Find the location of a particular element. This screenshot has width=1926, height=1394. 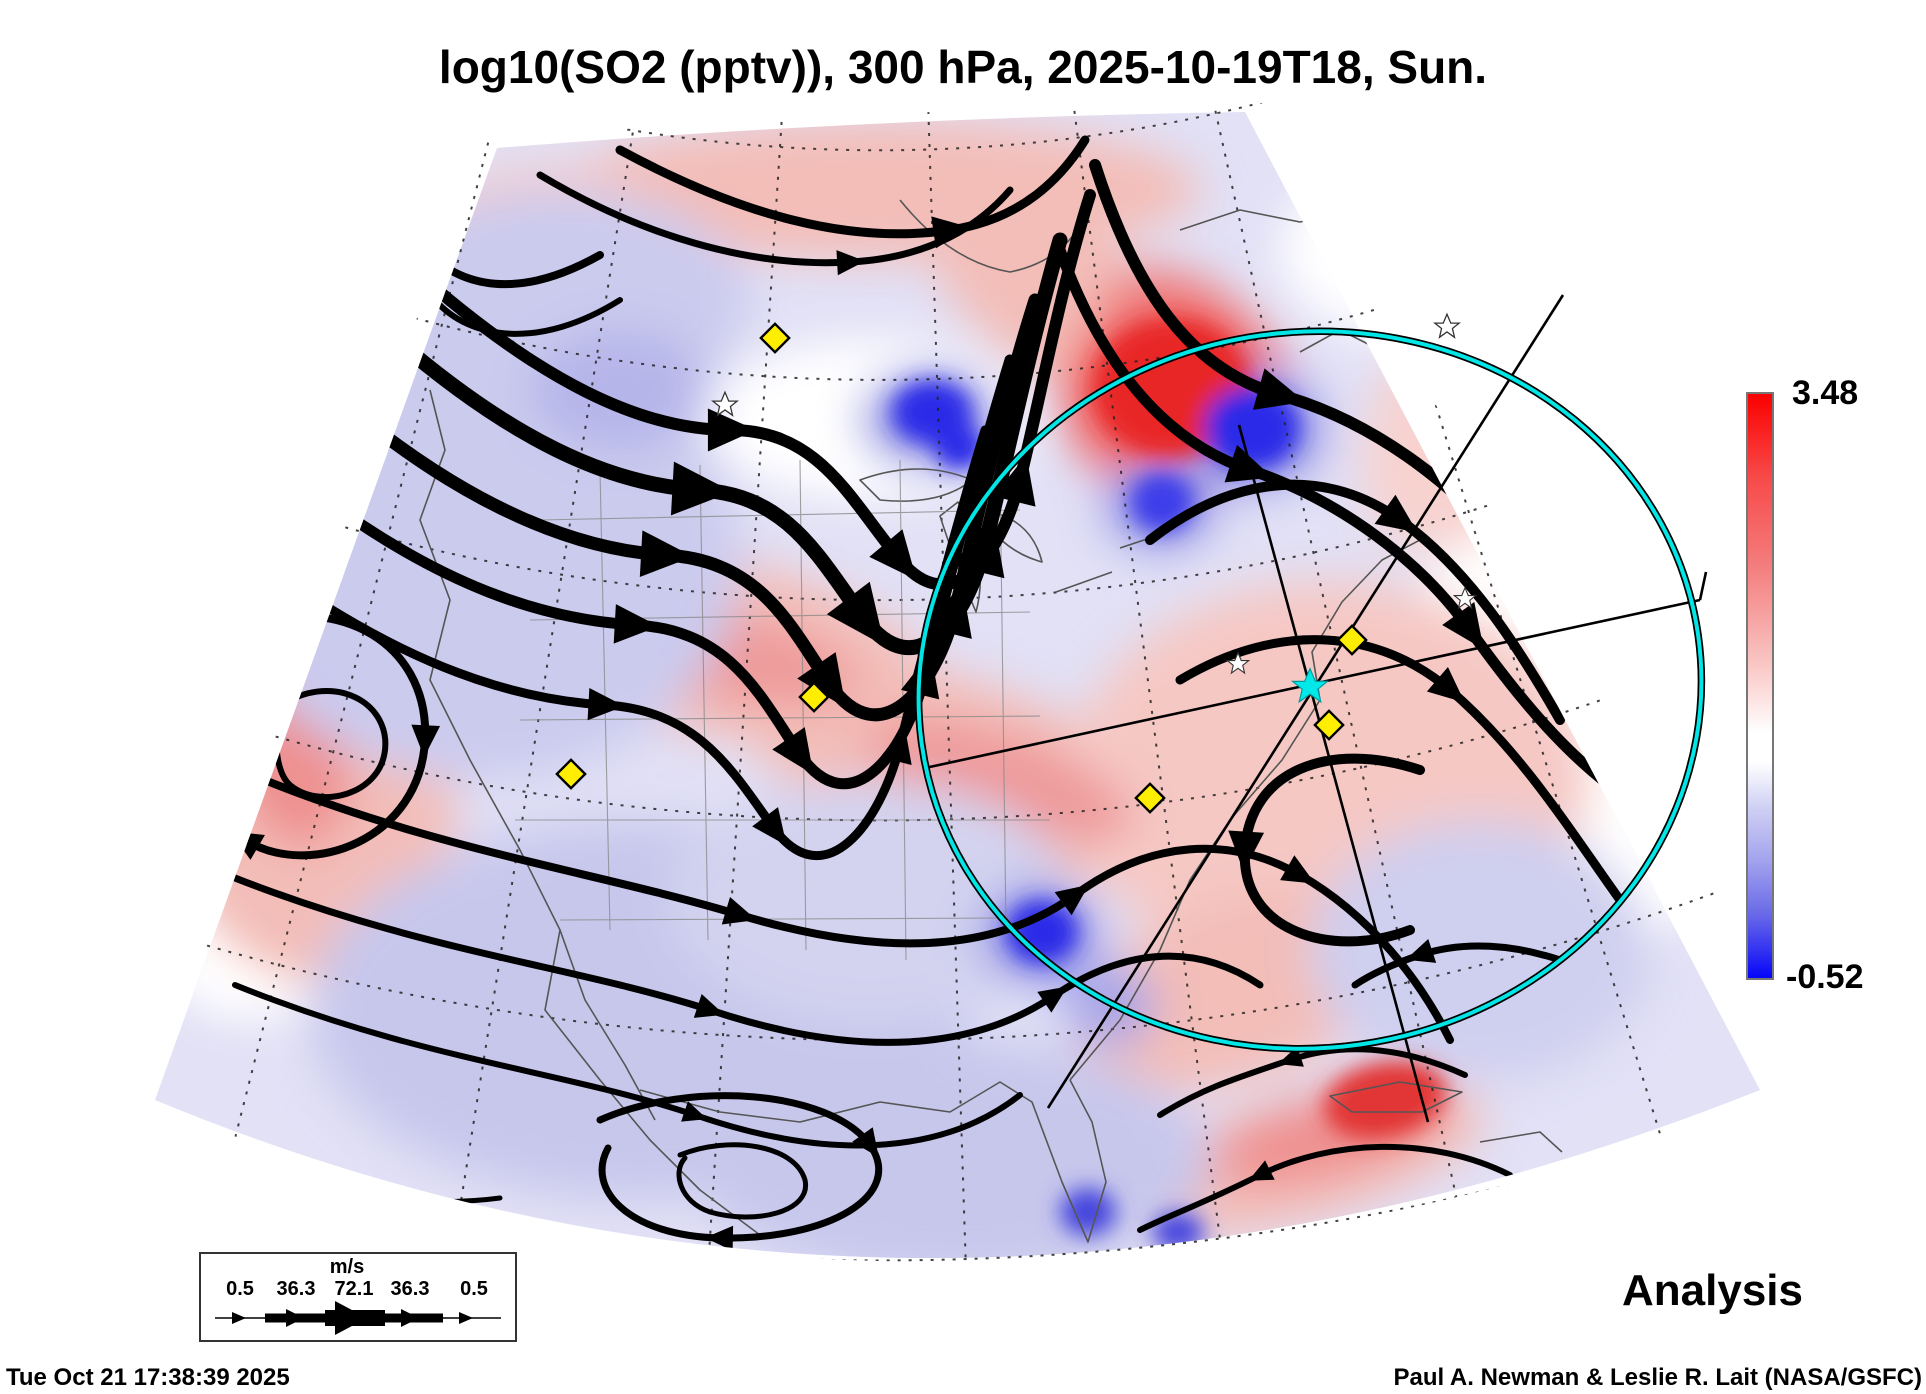

white-star-markers is located at coordinates (1094, 493).